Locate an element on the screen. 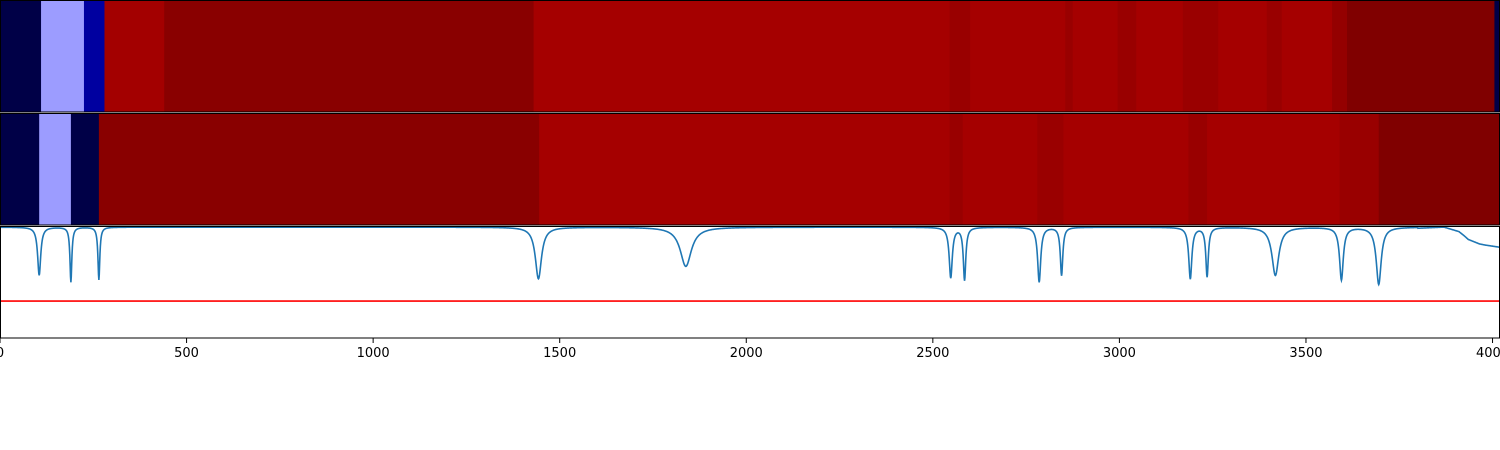  x-tick-label-3: 1500 is located at coordinates (559, 353).